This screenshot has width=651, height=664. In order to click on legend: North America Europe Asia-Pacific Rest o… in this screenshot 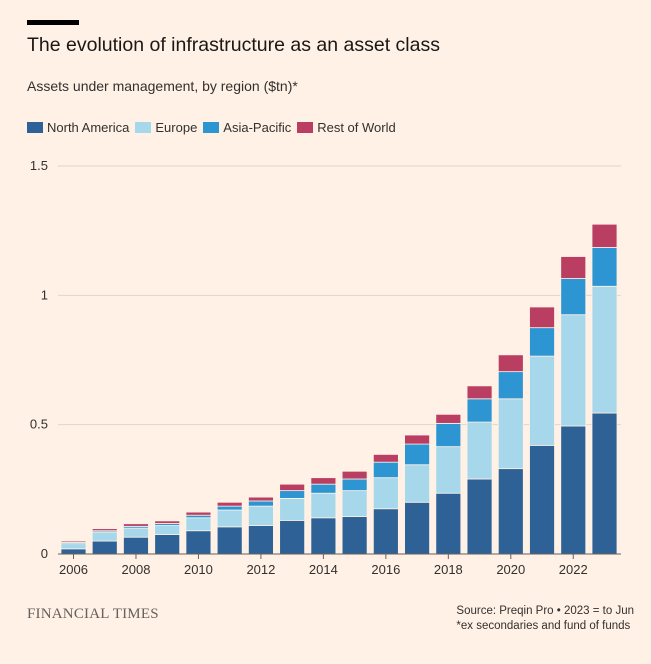, I will do `click(214, 127)`.